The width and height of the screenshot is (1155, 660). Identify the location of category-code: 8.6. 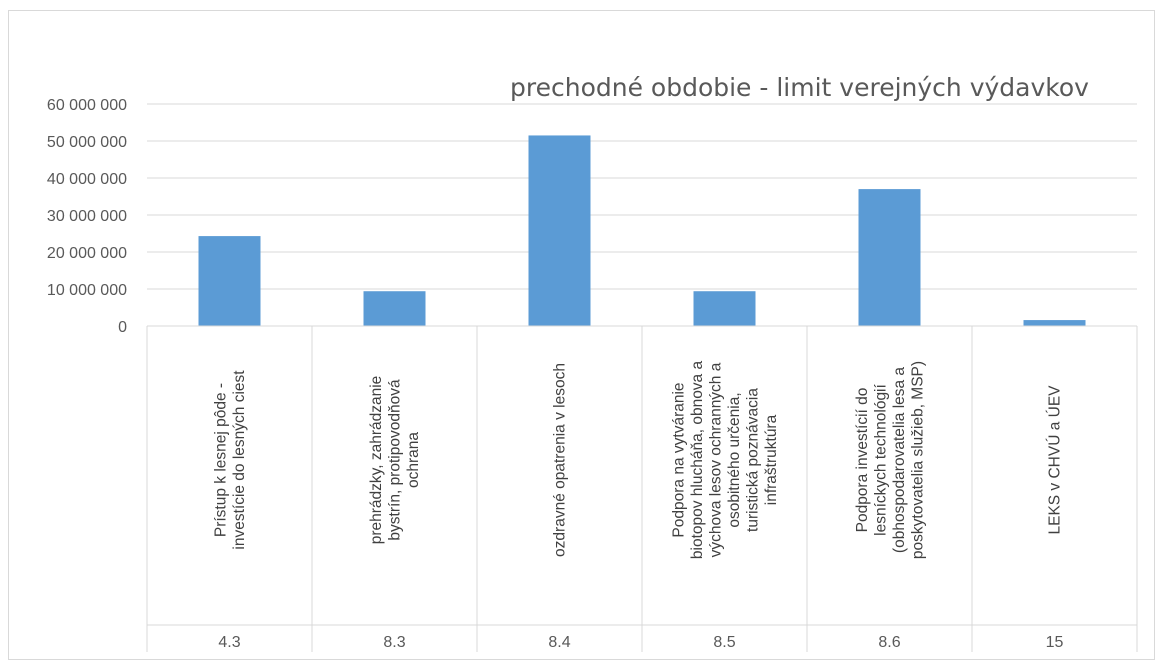
(889, 642).